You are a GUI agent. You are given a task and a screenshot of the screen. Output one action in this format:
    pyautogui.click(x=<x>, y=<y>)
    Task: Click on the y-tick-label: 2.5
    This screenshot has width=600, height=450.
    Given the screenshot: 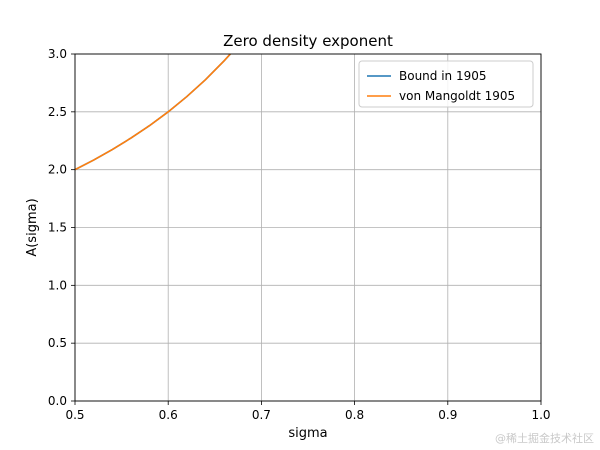 What is the action you would take?
    pyautogui.click(x=57, y=112)
    